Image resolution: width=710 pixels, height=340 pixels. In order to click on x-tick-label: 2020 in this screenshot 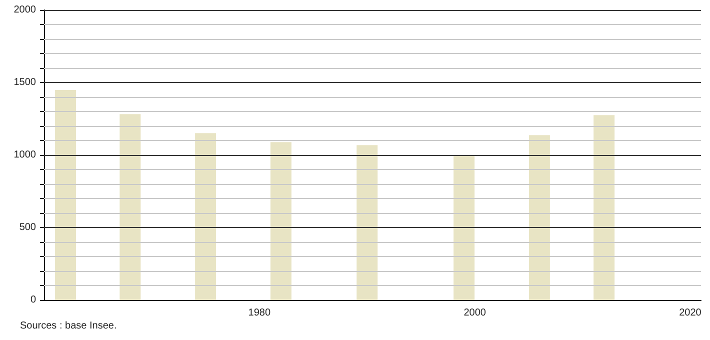, I will do `click(690, 313)`.